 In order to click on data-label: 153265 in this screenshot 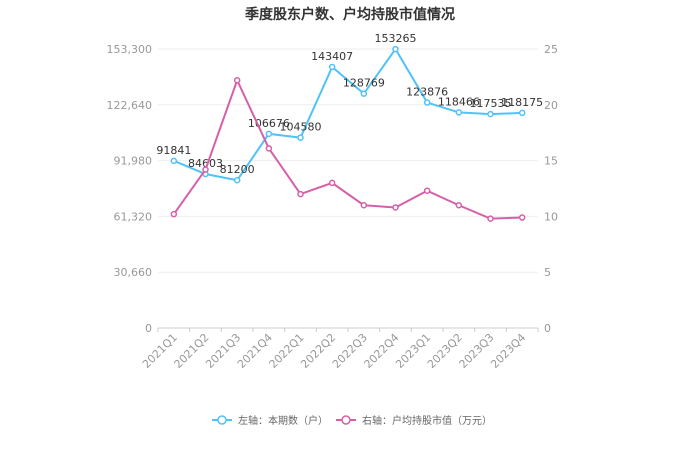, I will do `click(396, 38)`.